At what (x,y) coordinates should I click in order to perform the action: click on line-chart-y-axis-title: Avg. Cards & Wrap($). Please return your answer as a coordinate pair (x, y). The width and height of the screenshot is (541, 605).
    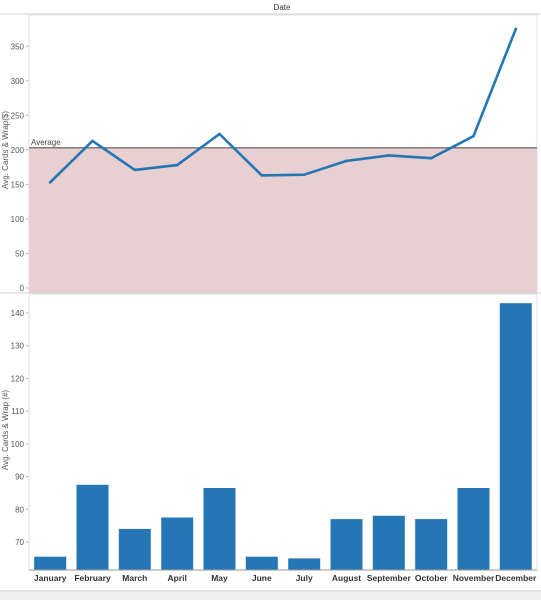
    Looking at the image, I should click on (5, 150).